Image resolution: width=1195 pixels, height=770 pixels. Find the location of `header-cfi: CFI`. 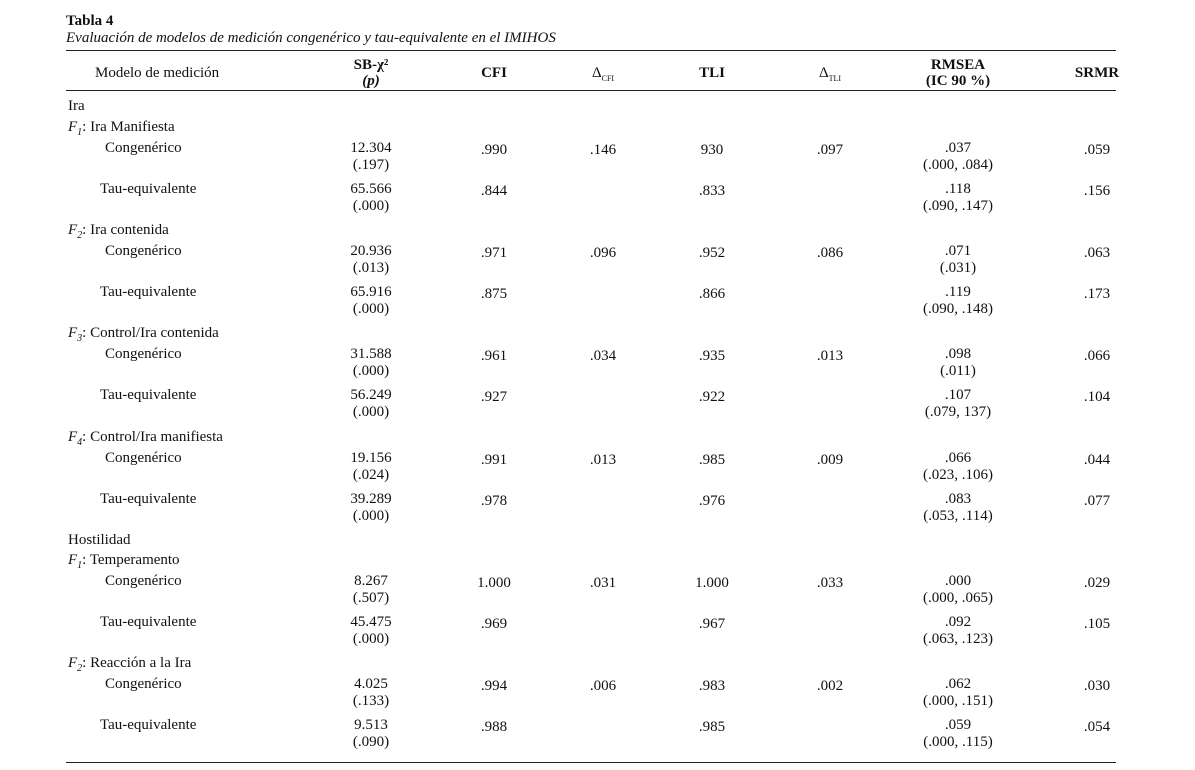

header-cfi: CFI is located at coordinates (494, 73).